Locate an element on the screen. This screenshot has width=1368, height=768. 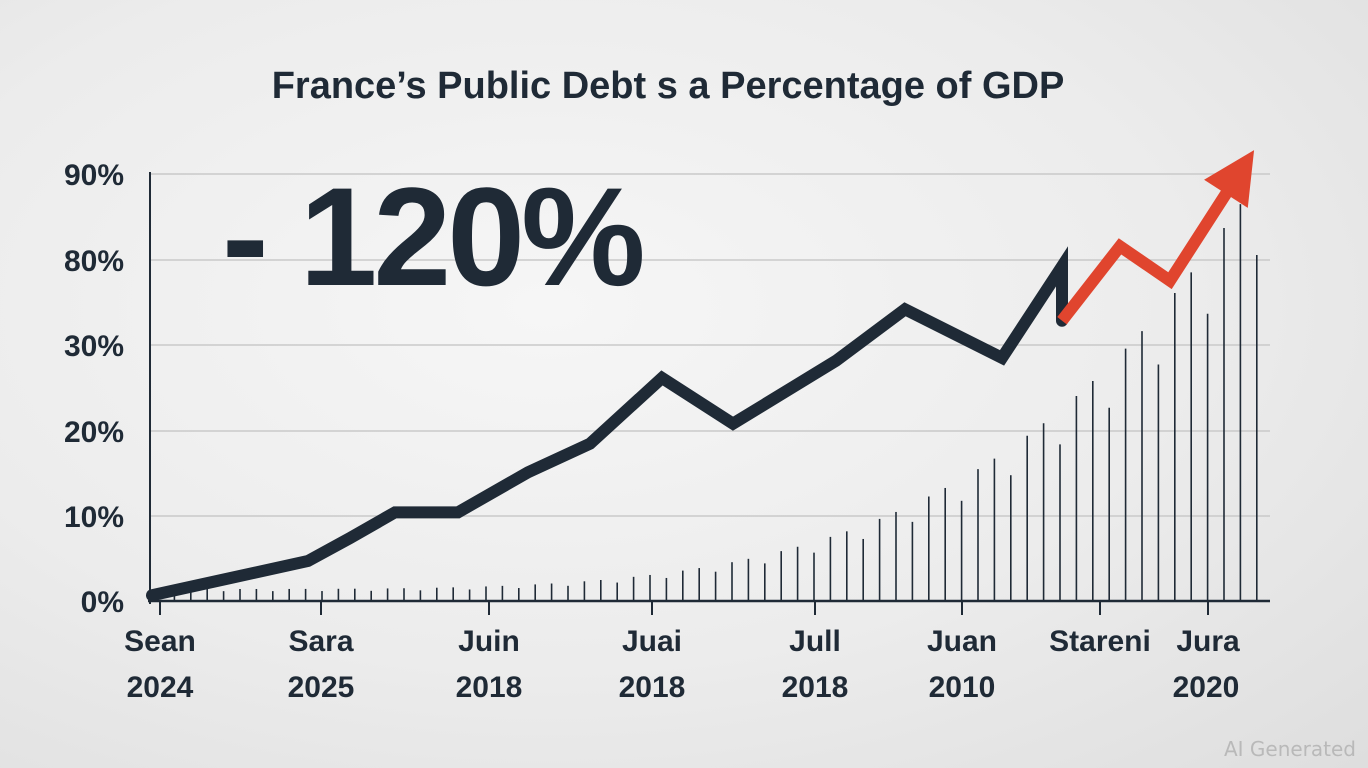
x-tick-label: Juan is located at coordinates (962, 641).